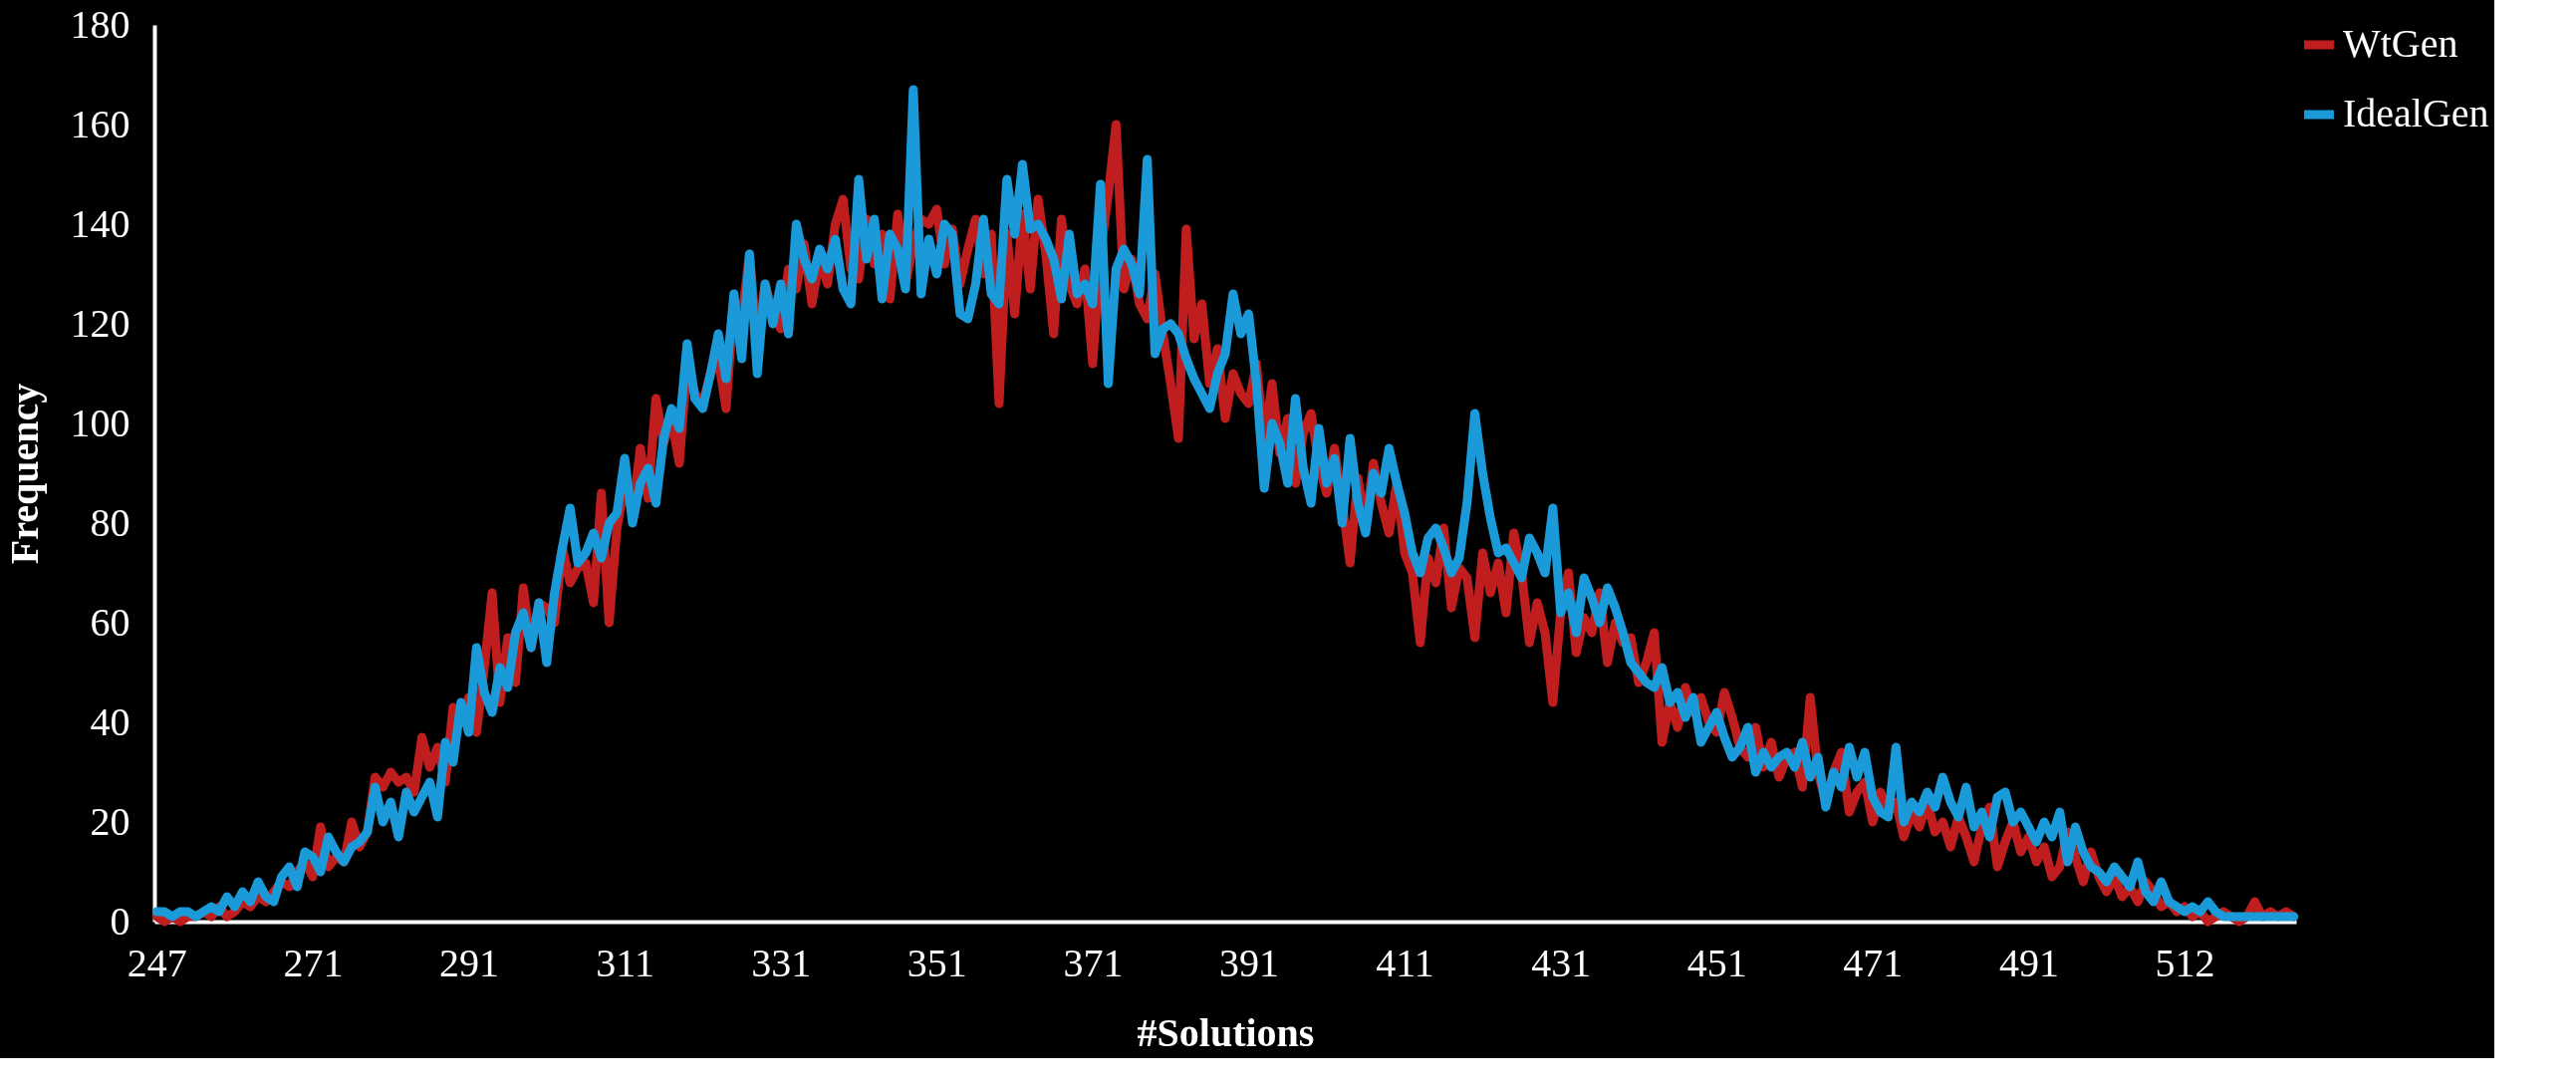  What do you see at coordinates (1561, 962) in the screenshot?
I see `x-tick-label: 431` at bounding box center [1561, 962].